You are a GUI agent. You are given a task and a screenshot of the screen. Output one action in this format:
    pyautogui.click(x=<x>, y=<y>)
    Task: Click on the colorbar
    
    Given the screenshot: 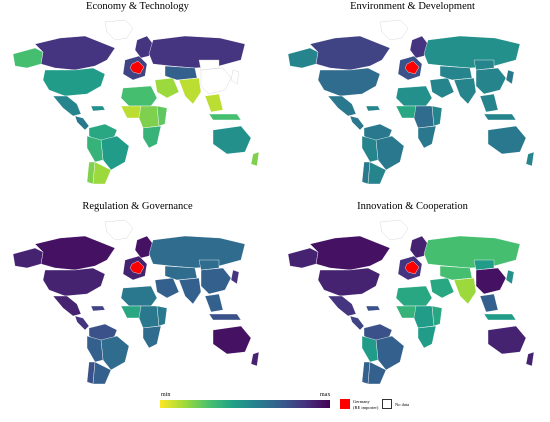 What is the action you would take?
    pyautogui.click(x=245, y=404)
    